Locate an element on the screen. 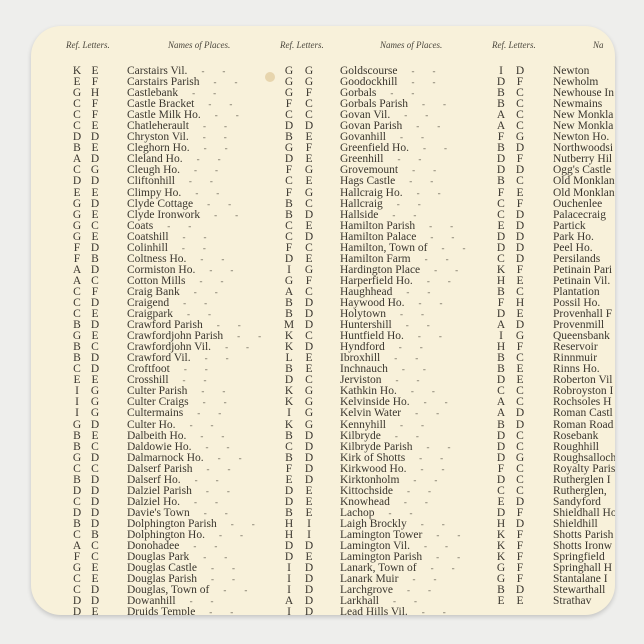 The image size is (644, 644). place-name: Newhouse In is located at coordinates (583, 93).